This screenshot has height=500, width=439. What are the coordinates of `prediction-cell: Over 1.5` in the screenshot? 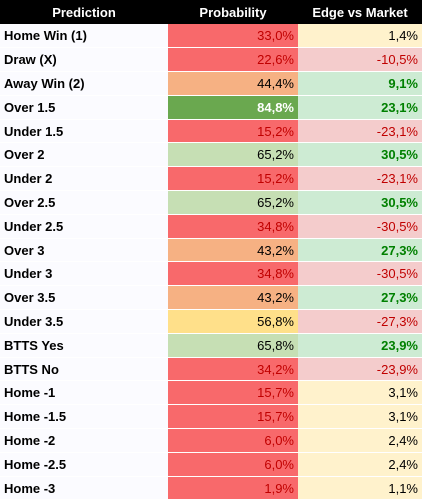 It's located at (84, 107).